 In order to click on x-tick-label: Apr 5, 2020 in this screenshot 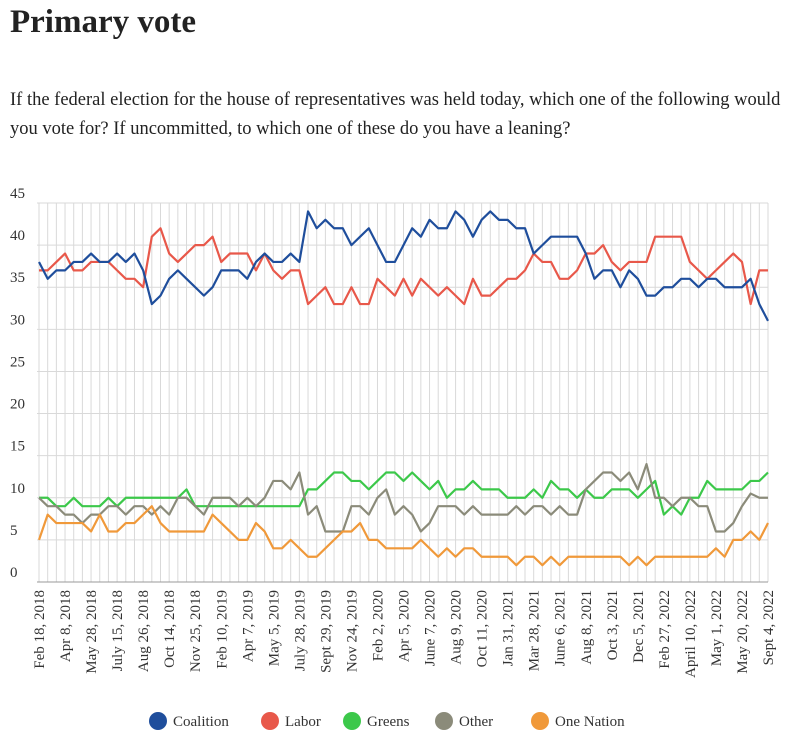, I will do `click(405, 626)`.